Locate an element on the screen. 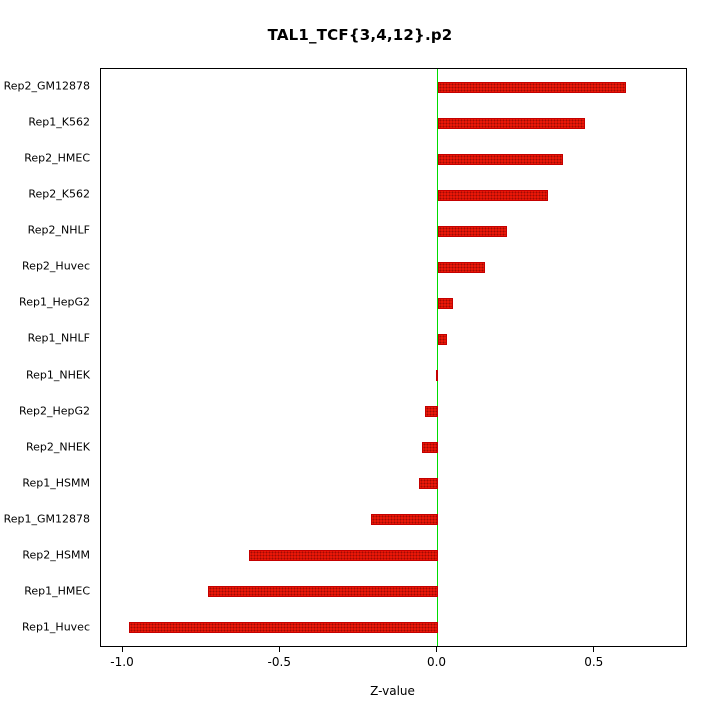  y-tick-label: Rep1_K562 is located at coordinates (59, 122).